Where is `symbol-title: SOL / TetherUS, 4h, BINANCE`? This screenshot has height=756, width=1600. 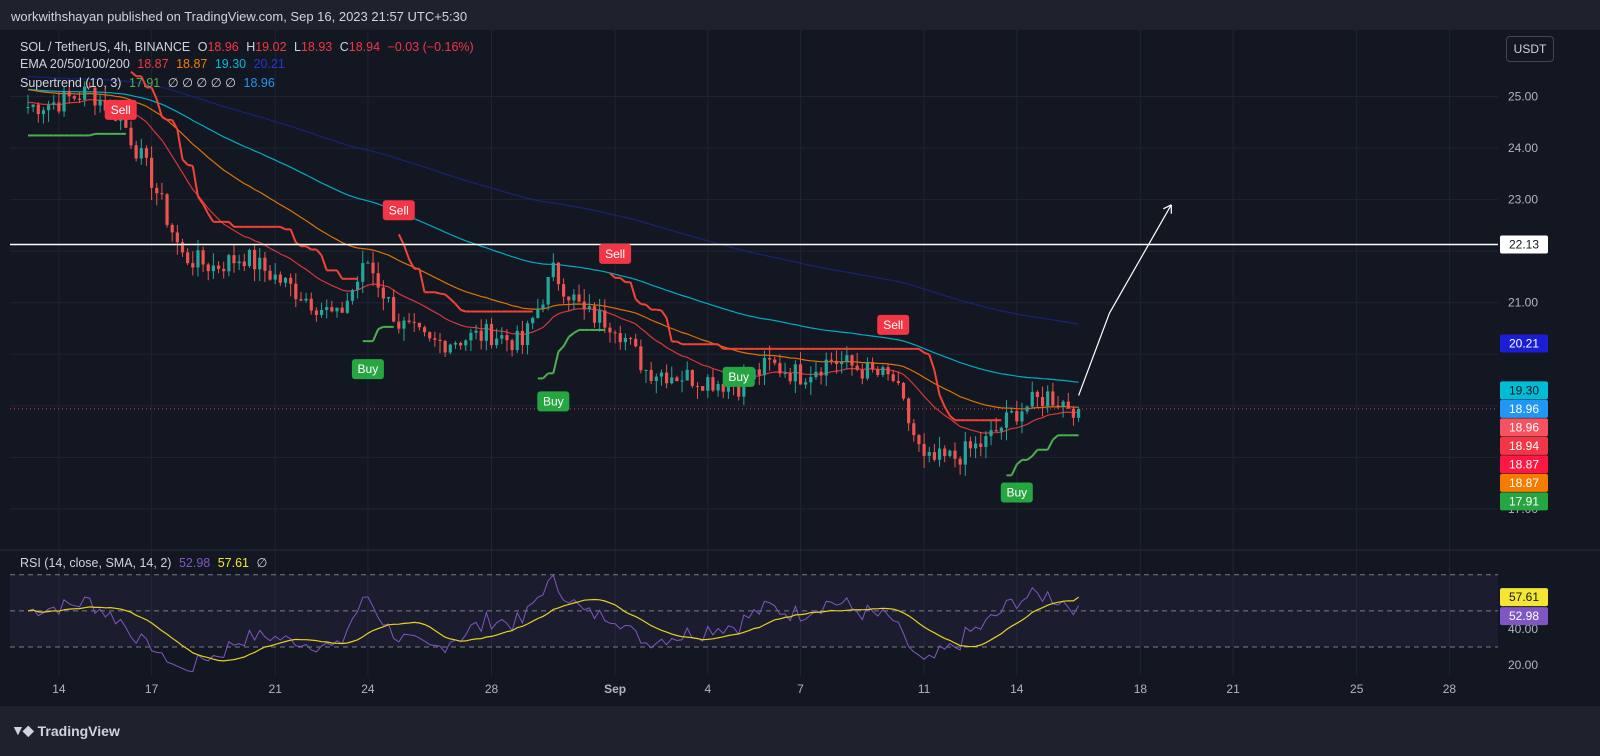 symbol-title: SOL / TetherUS, 4h, BINANCE is located at coordinates (105, 47).